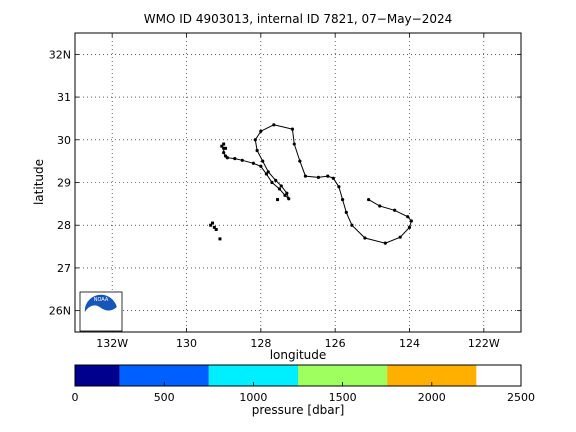  Describe the element at coordinates (101, 311) in the screenshot. I see `noaa-logo: NOAA` at that location.